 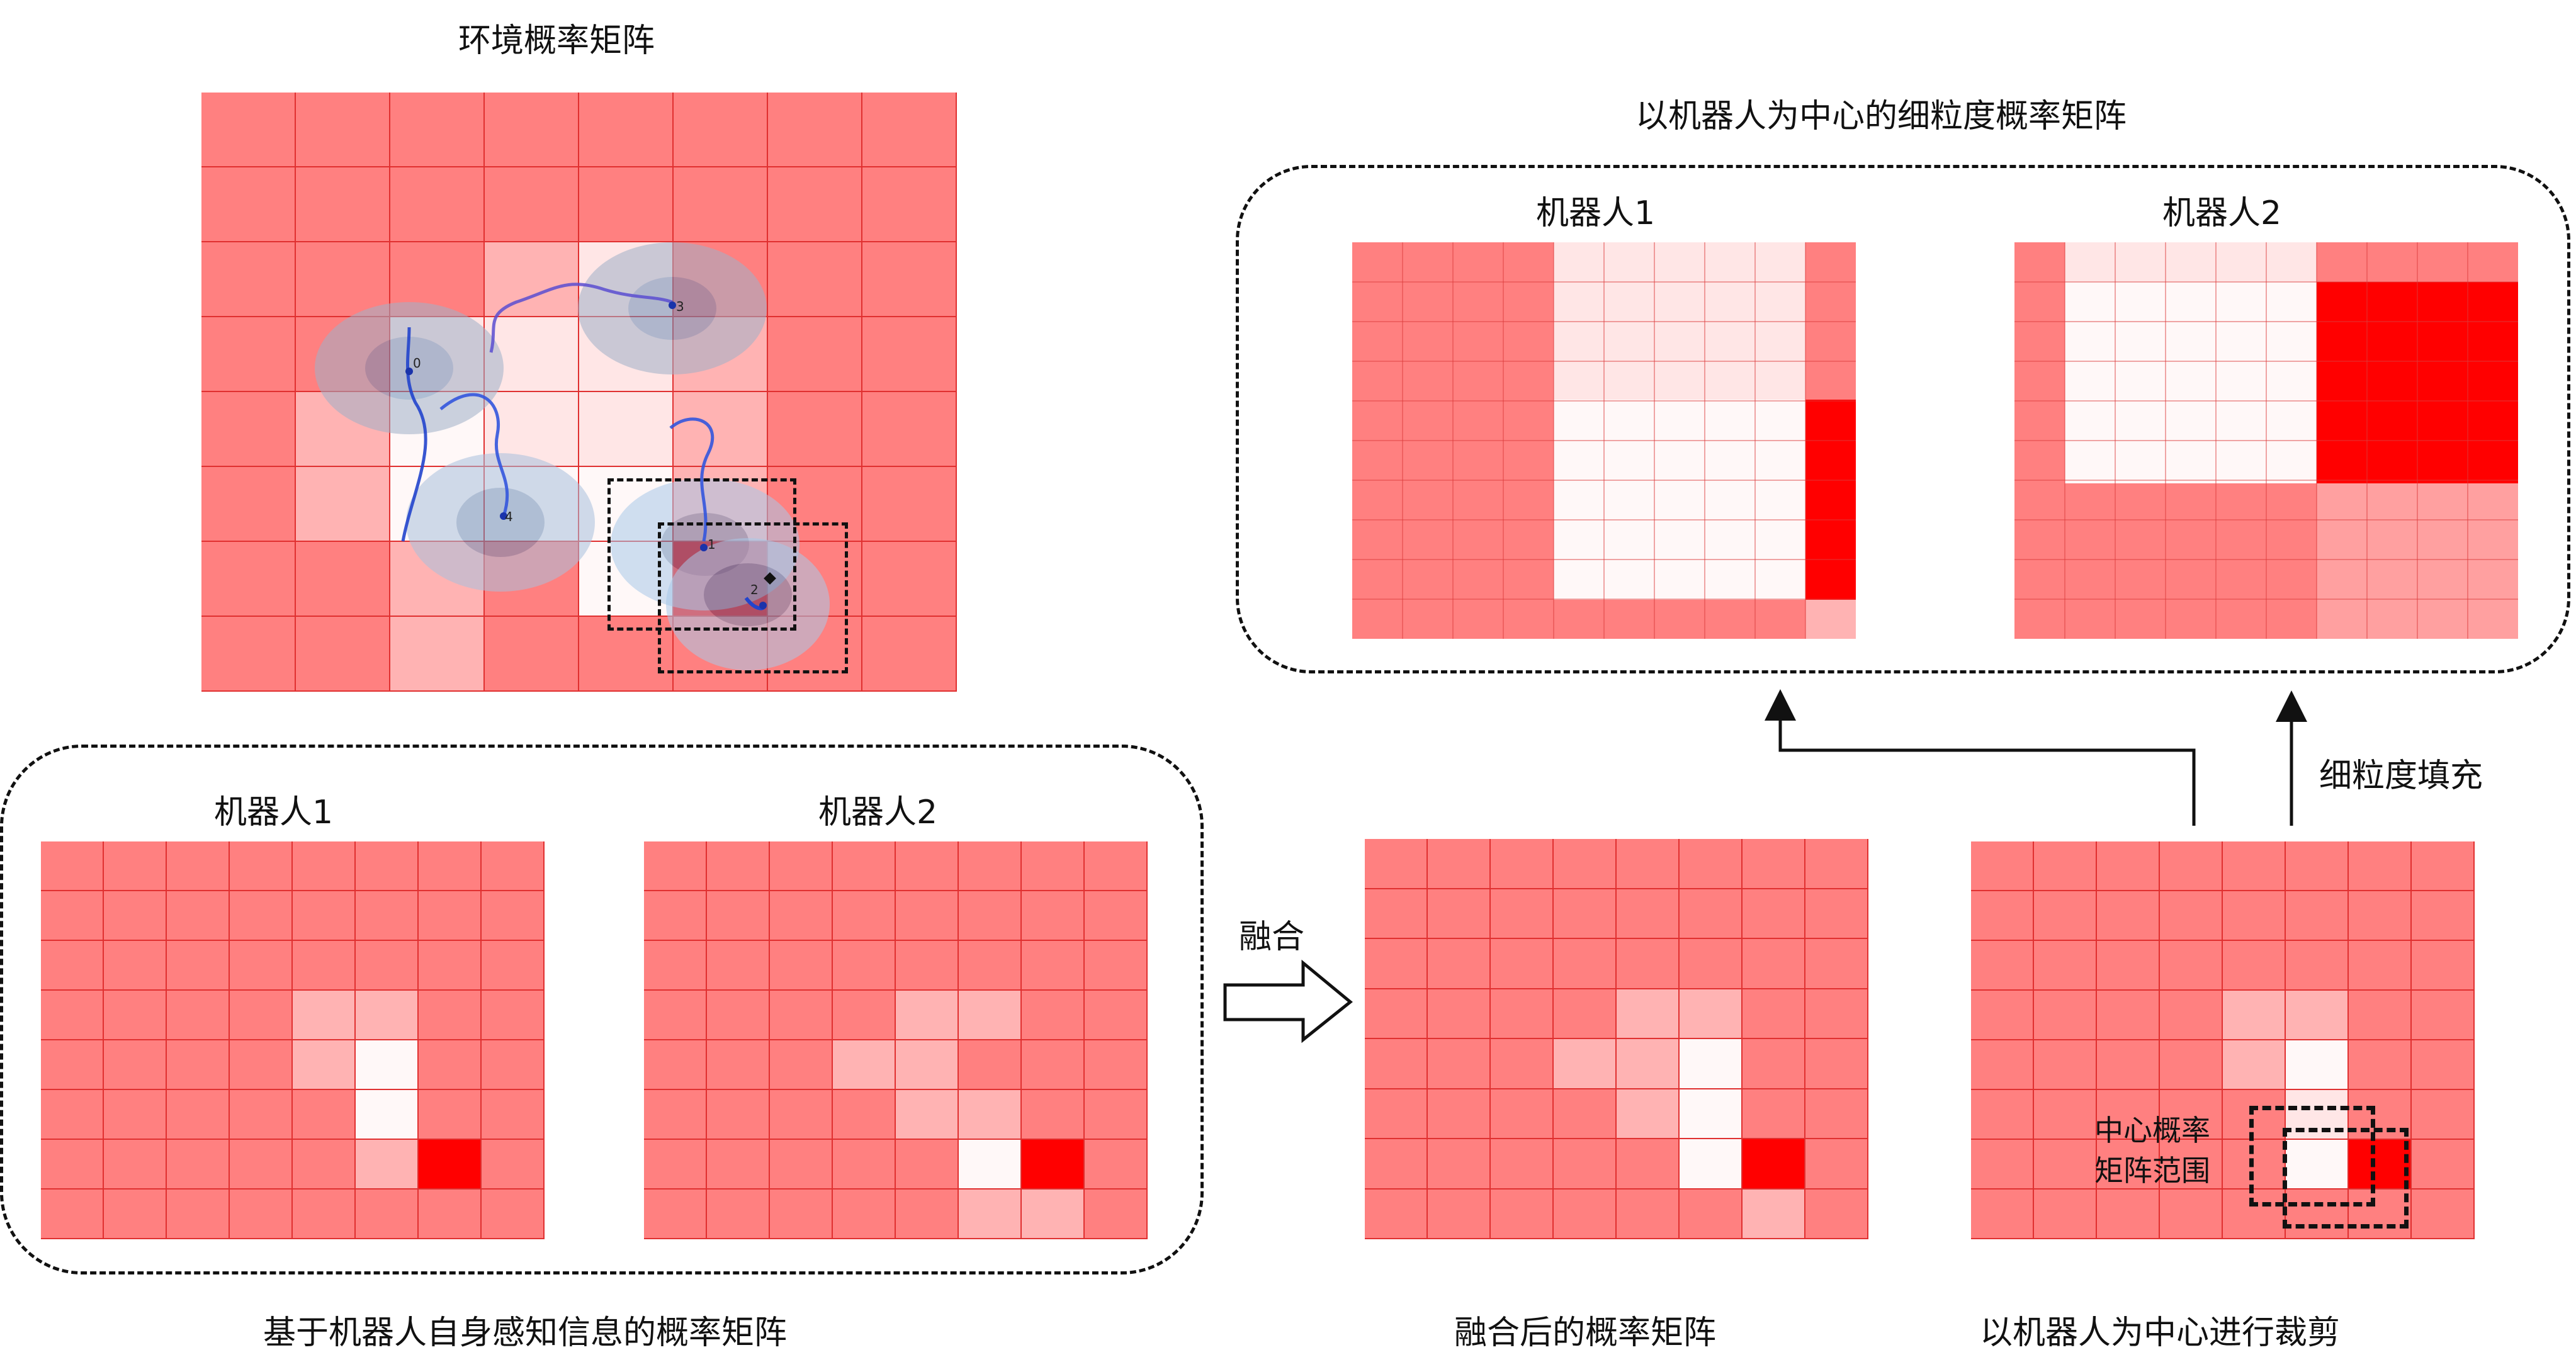 I want to click on fine2-obstacle, so click(x=2417, y=383).